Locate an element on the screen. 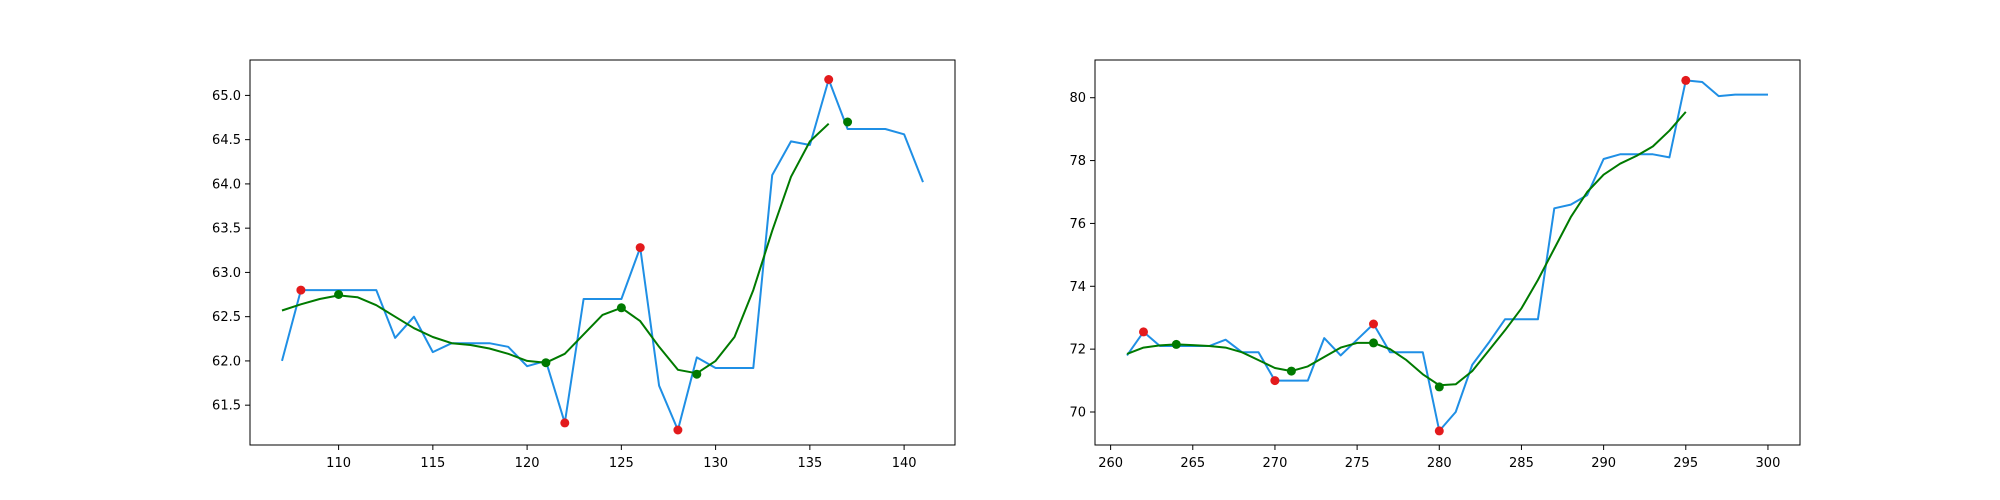 This screenshot has height=500, width=2000. x-tick-label: 125 is located at coordinates (621, 463).